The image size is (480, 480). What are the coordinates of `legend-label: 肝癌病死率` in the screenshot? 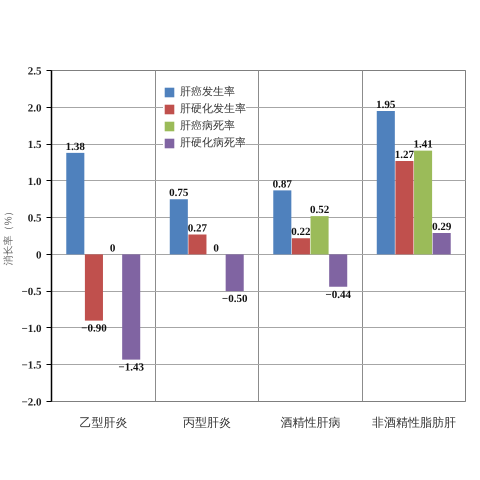 It's located at (207, 125).